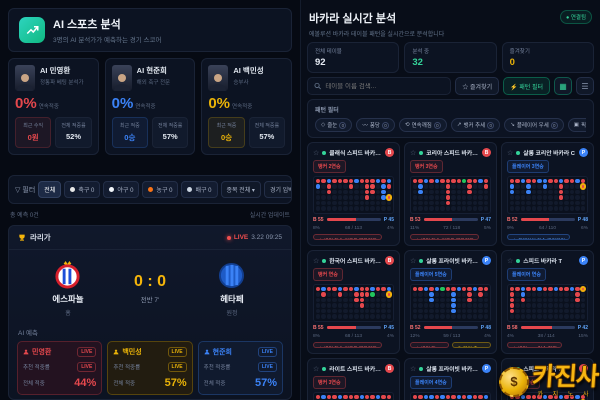  I want to click on match-body: 에스파뇰 홈 0 : 0 전반 7' 헤타페 원정, so click(150, 287).